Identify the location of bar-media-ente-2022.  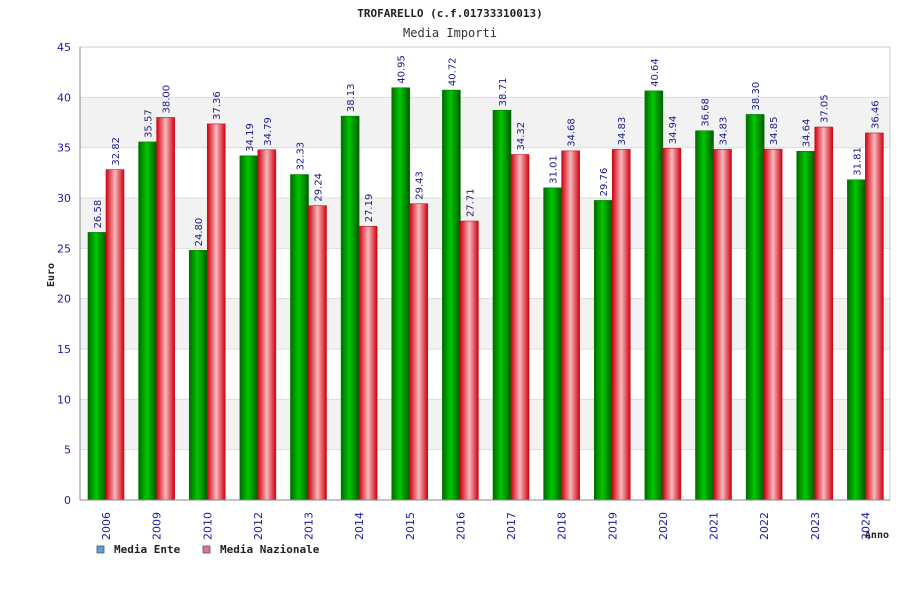
(755, 307).